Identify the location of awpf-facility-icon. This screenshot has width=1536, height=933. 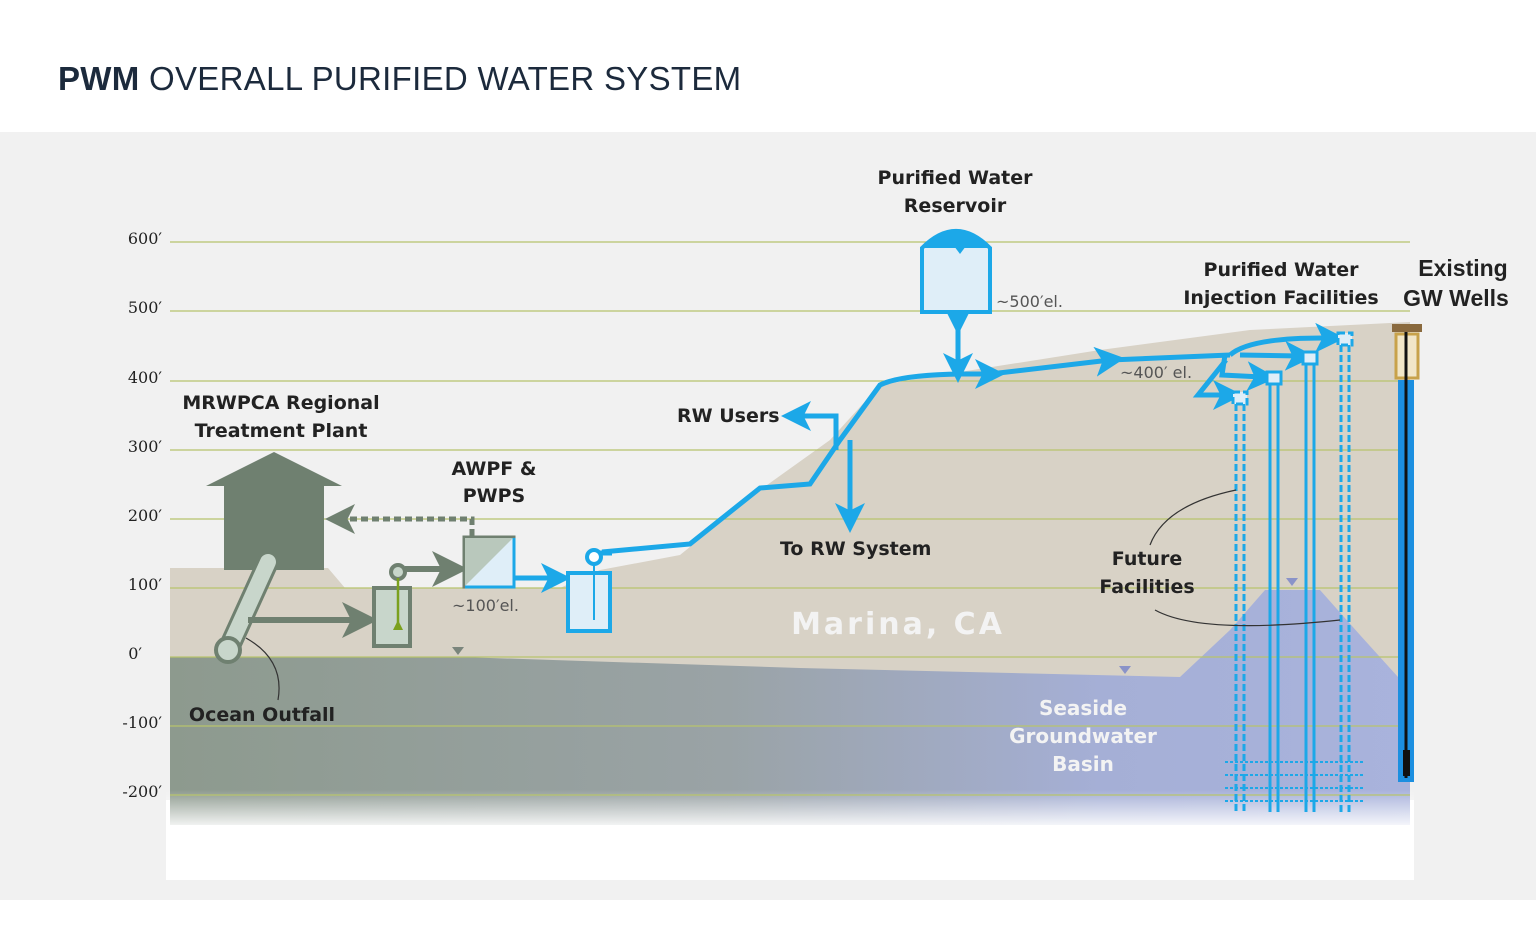
(489, 562).